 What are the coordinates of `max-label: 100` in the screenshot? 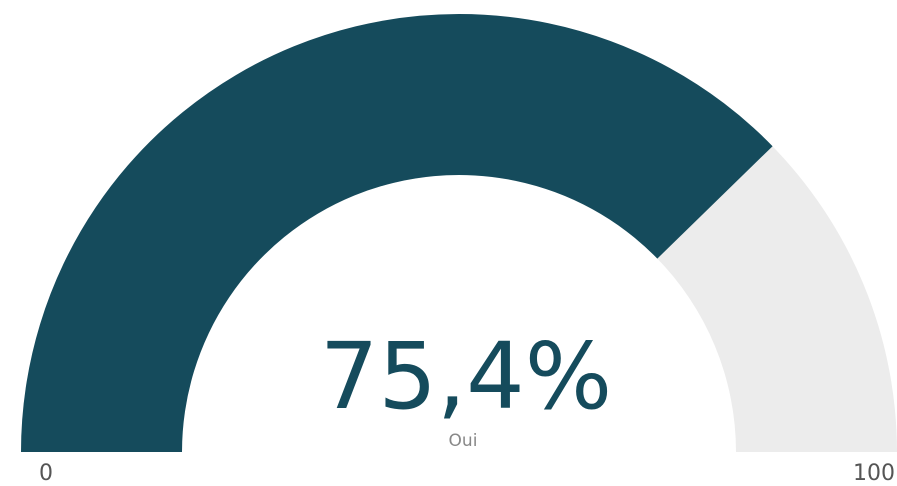 It's located at (874, 473).